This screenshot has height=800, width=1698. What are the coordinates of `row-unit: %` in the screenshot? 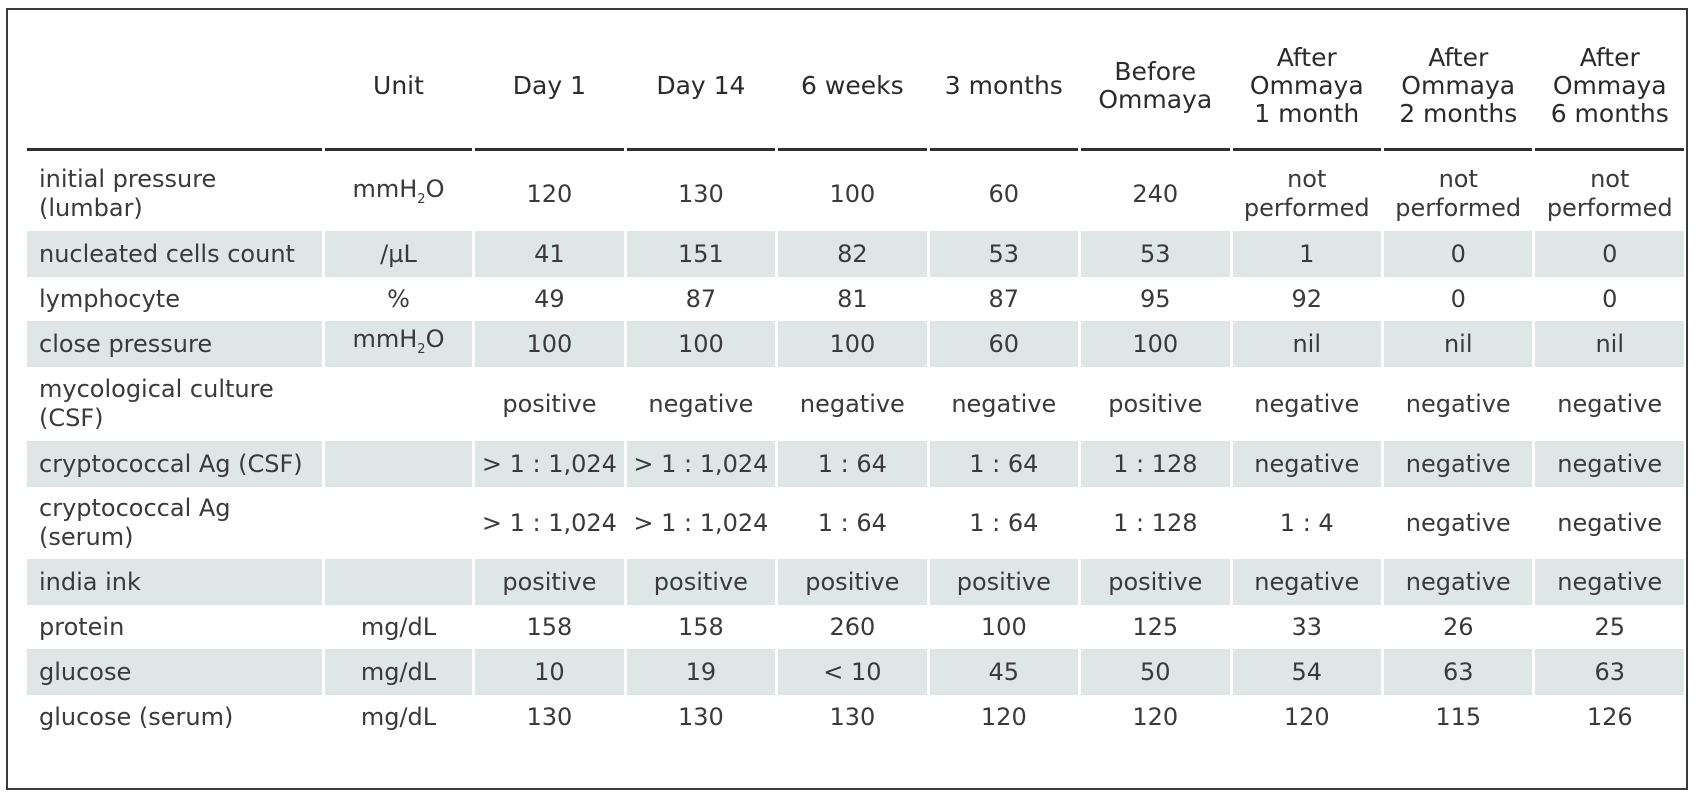 It's located at (398, 299).